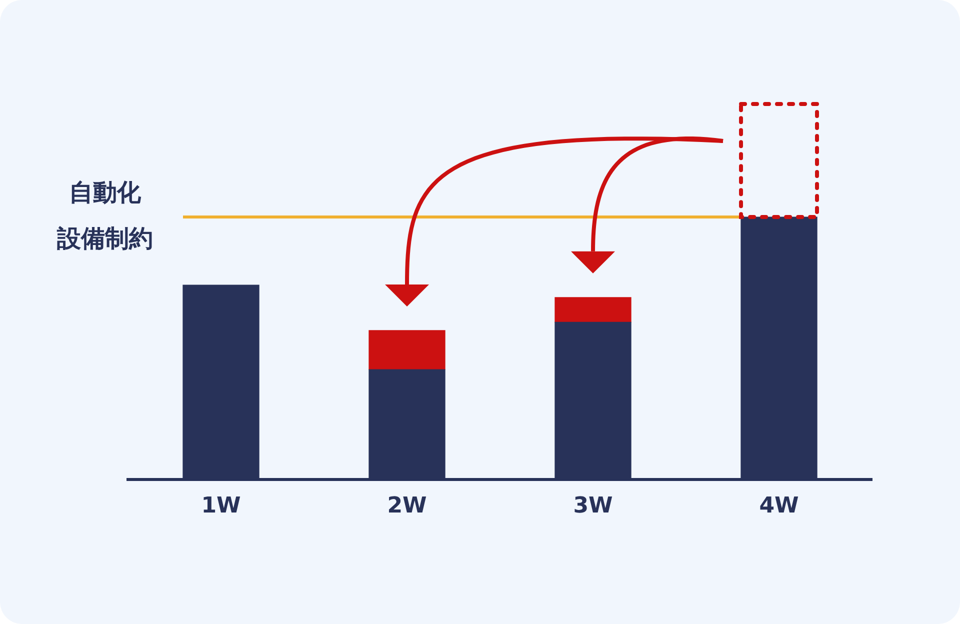 Image resolution: width=960 pixels, height=624 pixels. Describe the element at coordinates (104, 215) in the screenshot. I see `ref-line-label: 自動化設備制約` at that location.